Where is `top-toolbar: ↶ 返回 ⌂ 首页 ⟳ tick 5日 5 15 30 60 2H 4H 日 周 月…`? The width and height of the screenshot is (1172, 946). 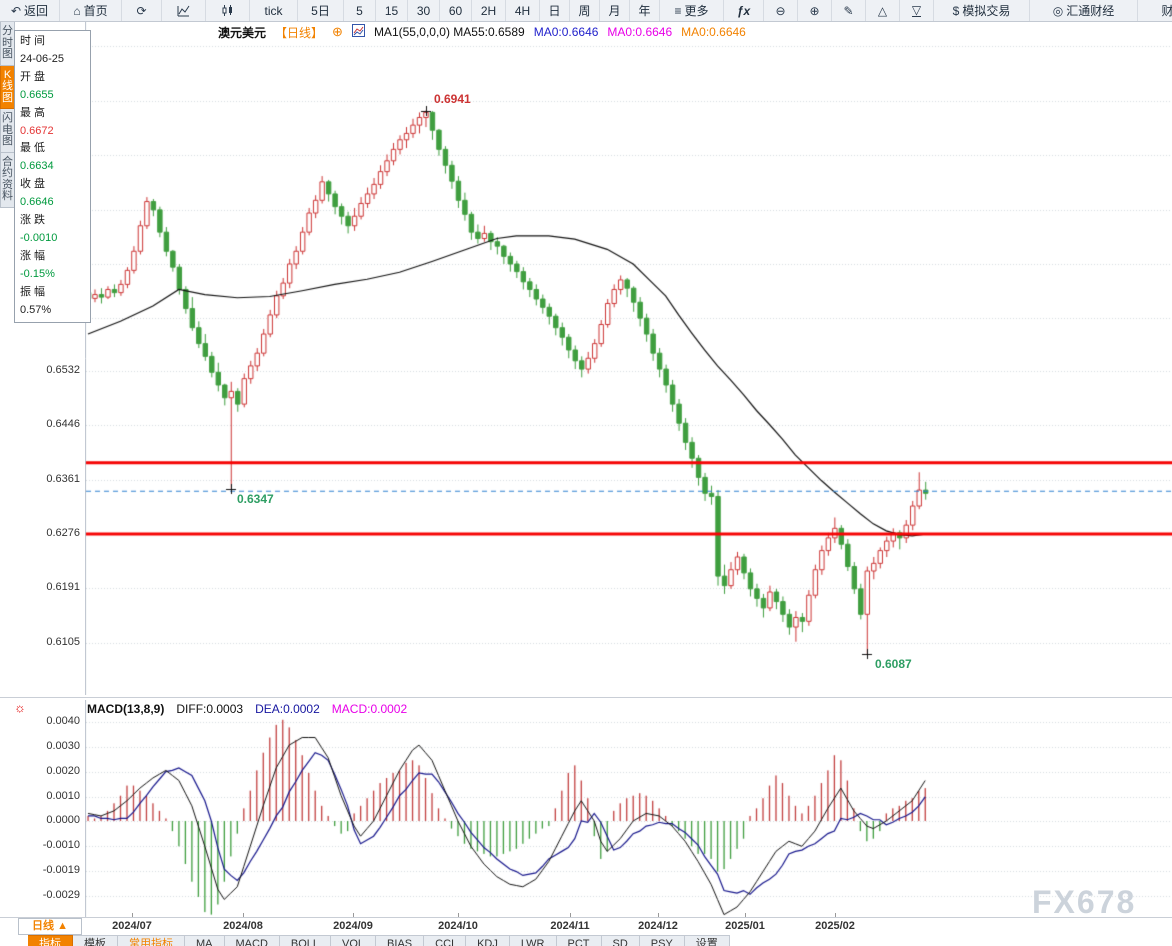
top-toolbar: ↶ 返回 ⌂ 首页 ⟳ tick 5日 5 15 30 60 2H 4H 日 周 月… is located at coordinates (586, 11).